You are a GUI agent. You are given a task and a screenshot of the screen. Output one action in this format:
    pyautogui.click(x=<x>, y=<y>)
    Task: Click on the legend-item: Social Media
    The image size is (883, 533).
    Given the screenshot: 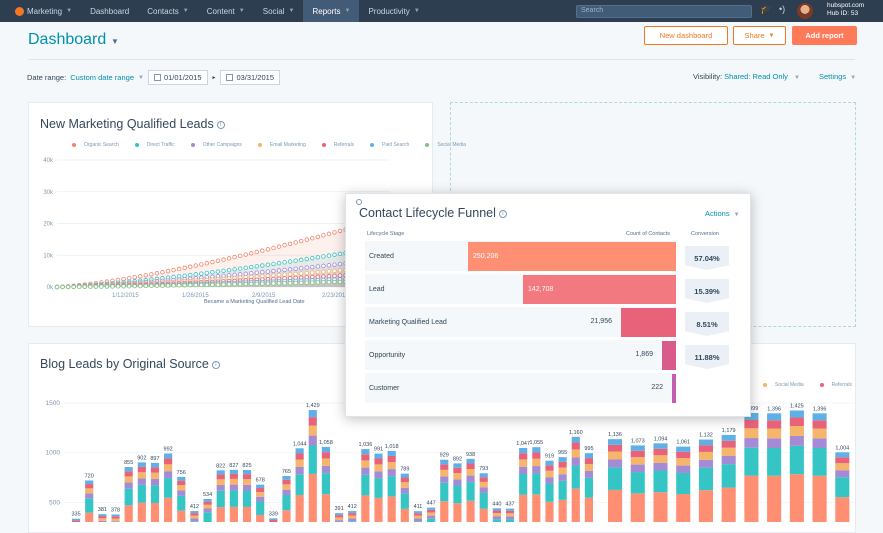 What is the action you would take?
    pyautogui.click(x=787, y=385)
    